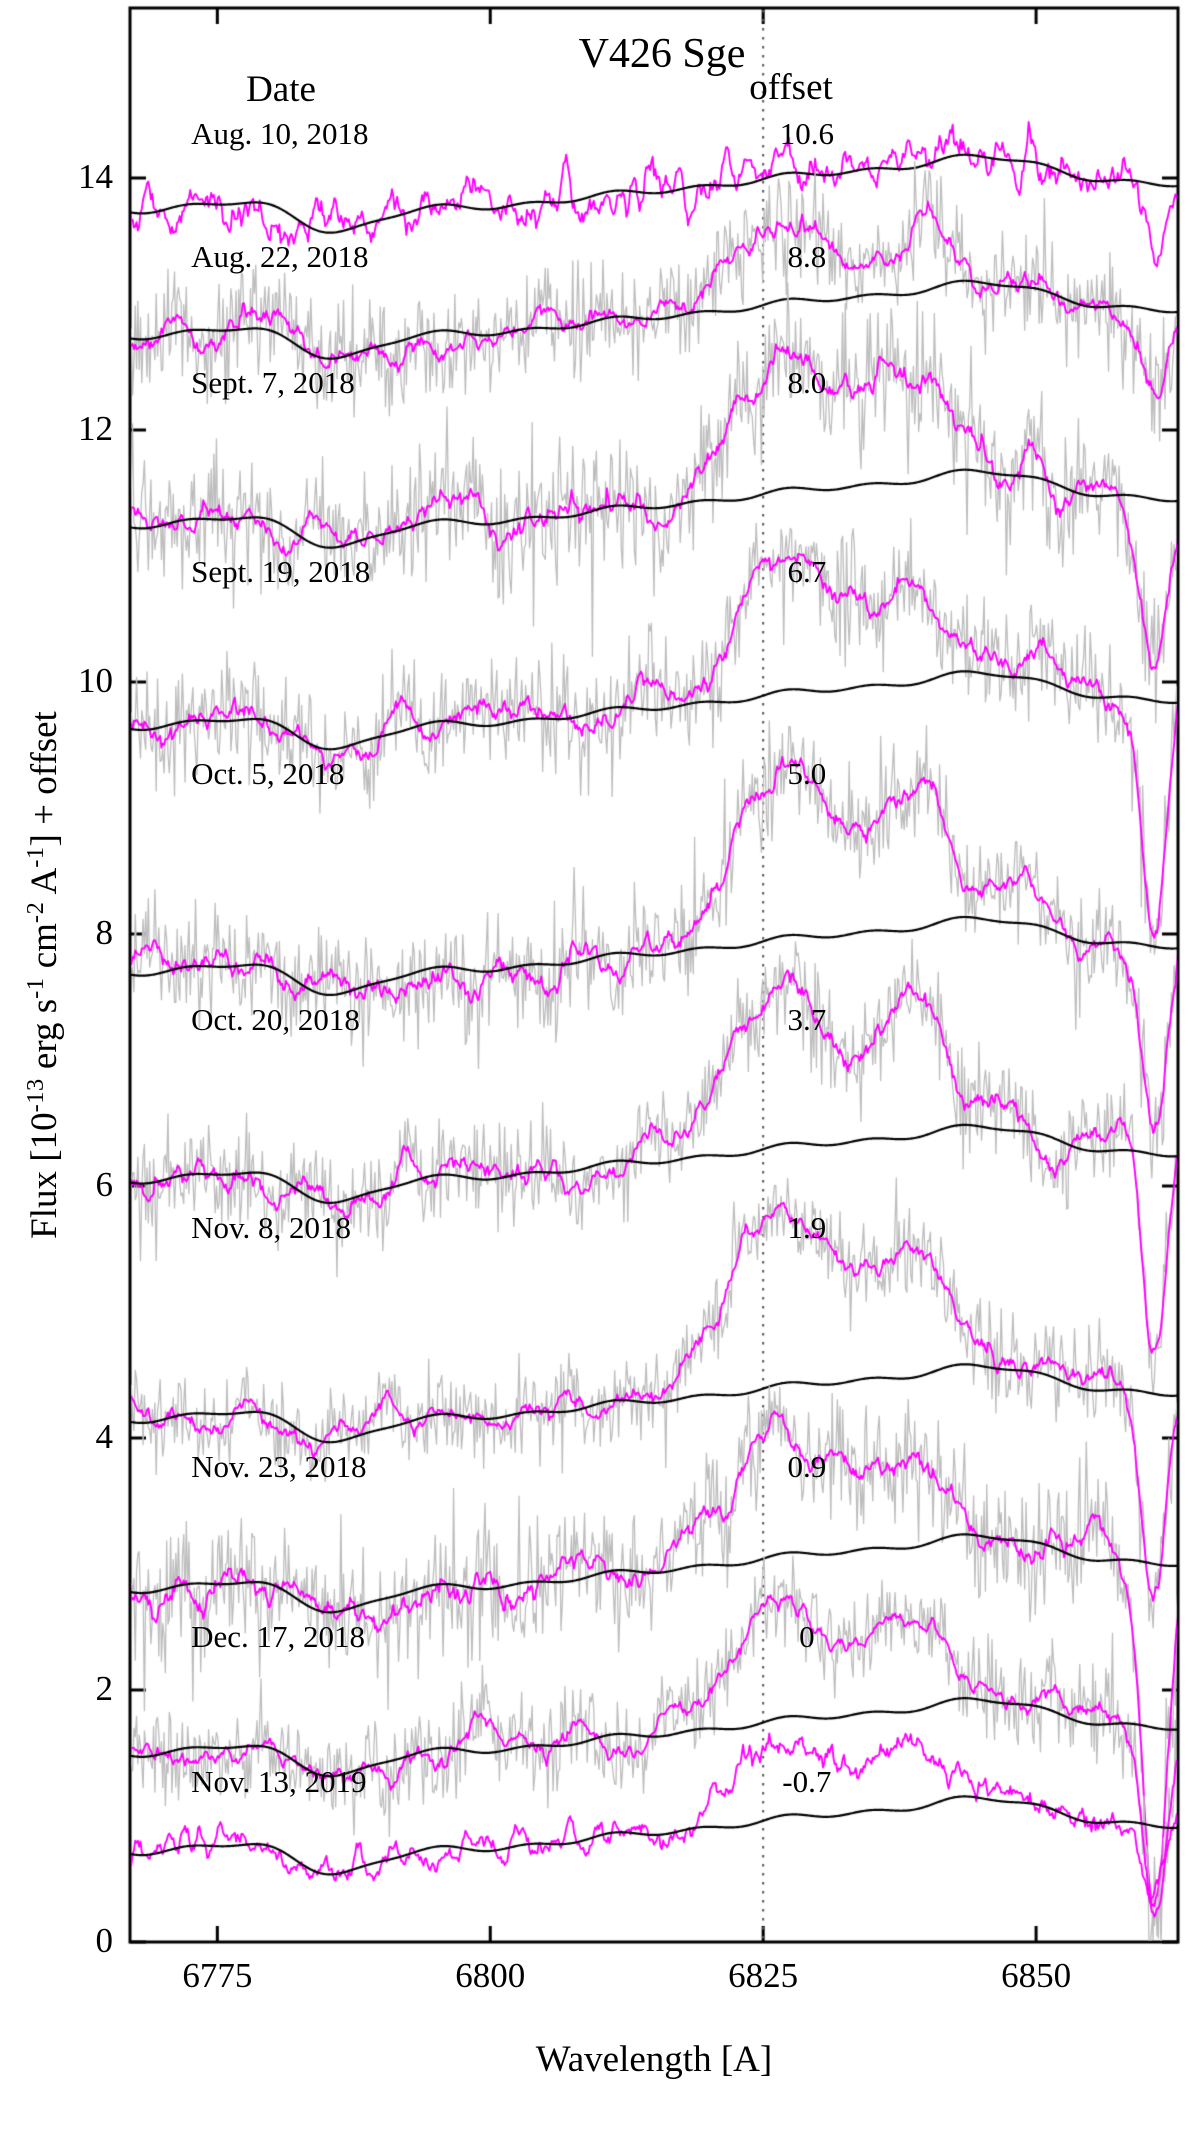  Describe the element at coordinates (806, 133) in the screenshot. I see `series-offset-label: 10.6` at that location.